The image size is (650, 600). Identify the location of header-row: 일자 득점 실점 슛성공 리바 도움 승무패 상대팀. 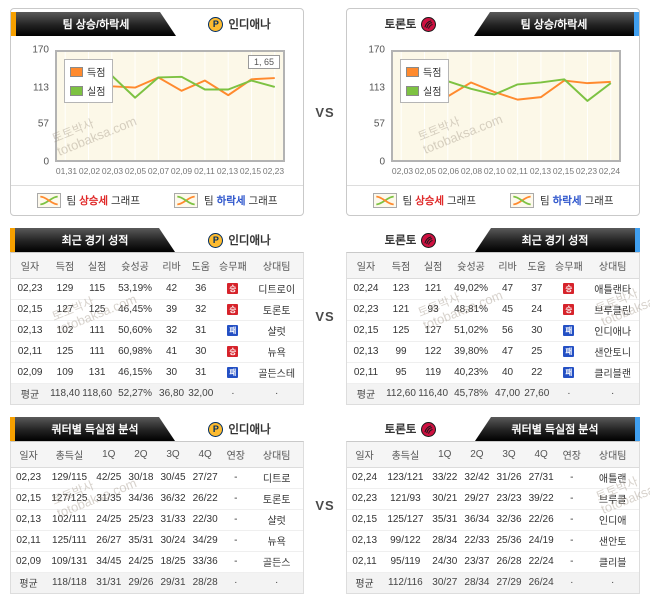
(157, 266).